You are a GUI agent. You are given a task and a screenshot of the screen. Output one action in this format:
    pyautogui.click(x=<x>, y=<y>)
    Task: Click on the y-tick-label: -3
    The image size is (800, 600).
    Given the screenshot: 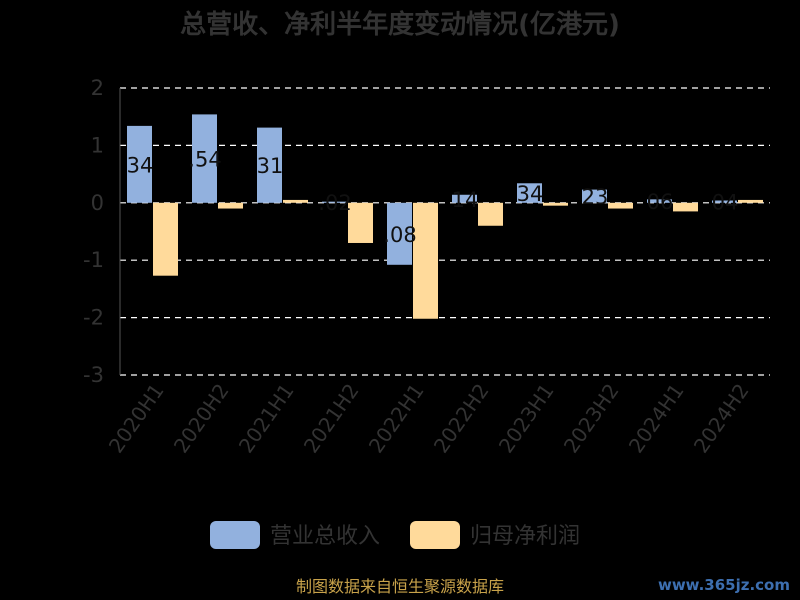 What is the action you would take?
    pyautogui.click(x=93, y=375)
    